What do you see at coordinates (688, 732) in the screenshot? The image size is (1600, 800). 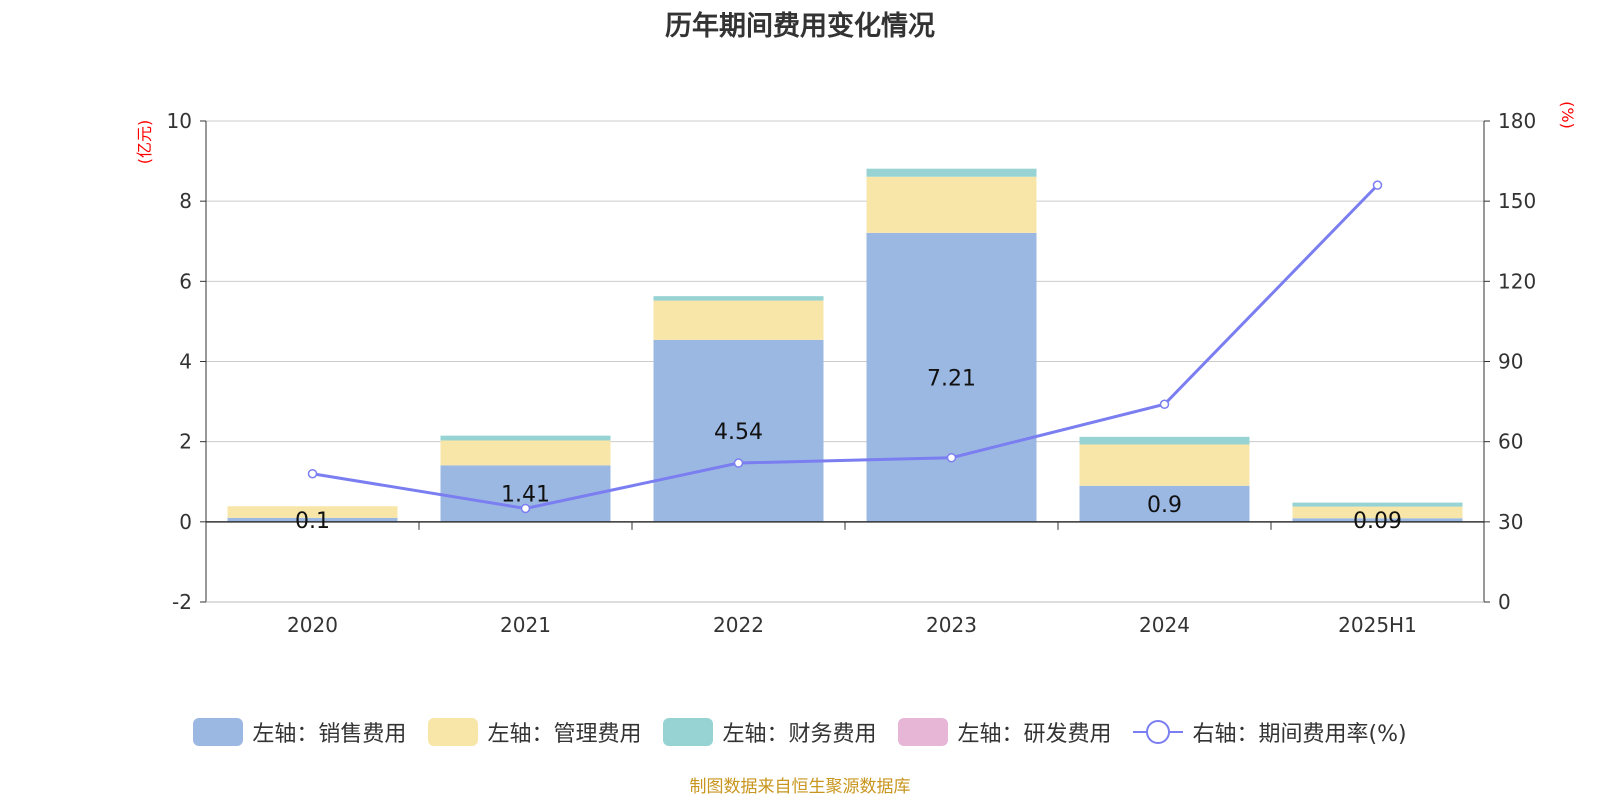 I see `legend-swatch-finance` at bounding box center [688, 732].